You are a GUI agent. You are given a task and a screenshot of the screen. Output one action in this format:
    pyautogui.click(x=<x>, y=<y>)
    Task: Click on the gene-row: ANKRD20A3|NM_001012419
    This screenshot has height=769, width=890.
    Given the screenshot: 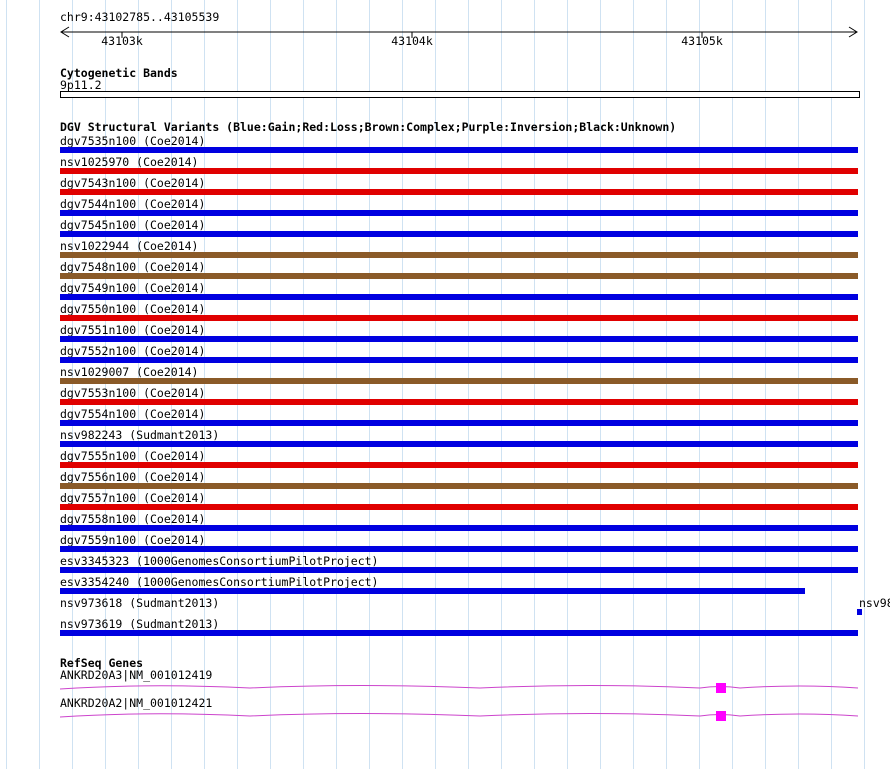 What is the action you would take?
    pyautogui.click(x=459, y=683)
    